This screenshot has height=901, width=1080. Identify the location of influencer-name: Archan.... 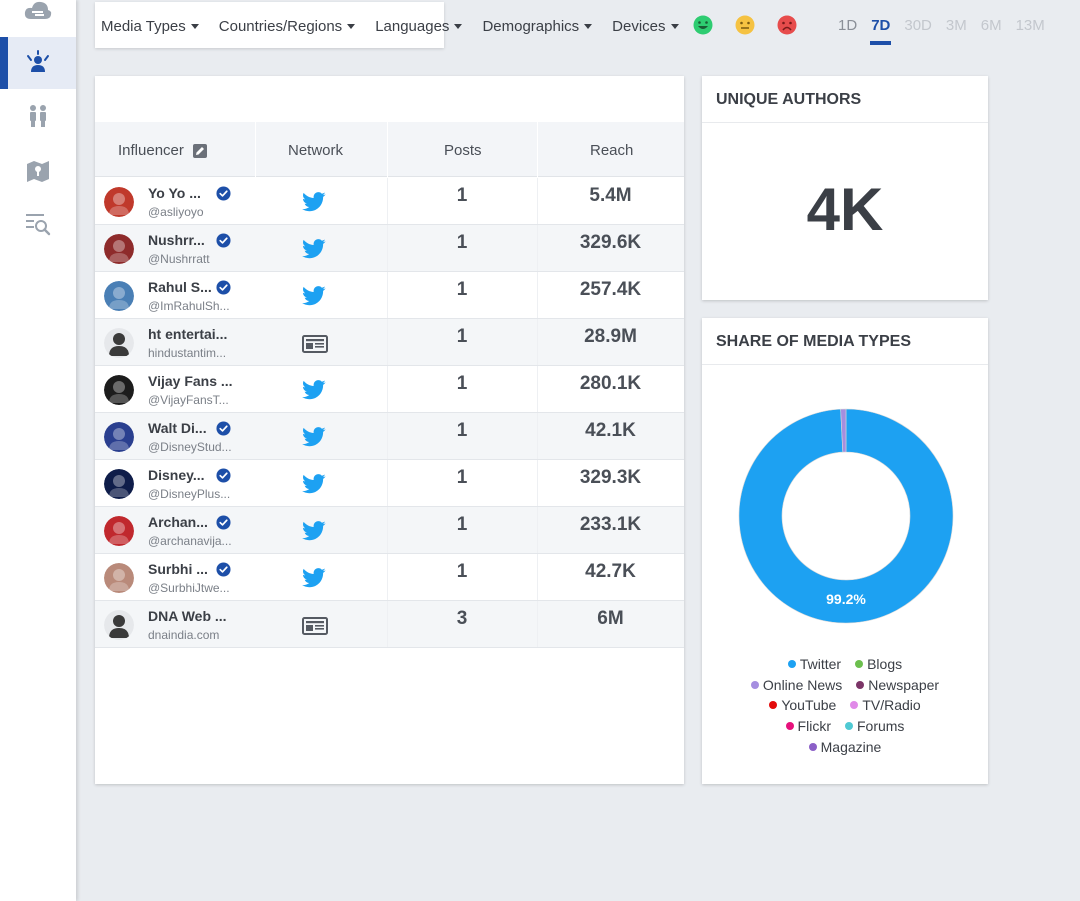
(178, 522).